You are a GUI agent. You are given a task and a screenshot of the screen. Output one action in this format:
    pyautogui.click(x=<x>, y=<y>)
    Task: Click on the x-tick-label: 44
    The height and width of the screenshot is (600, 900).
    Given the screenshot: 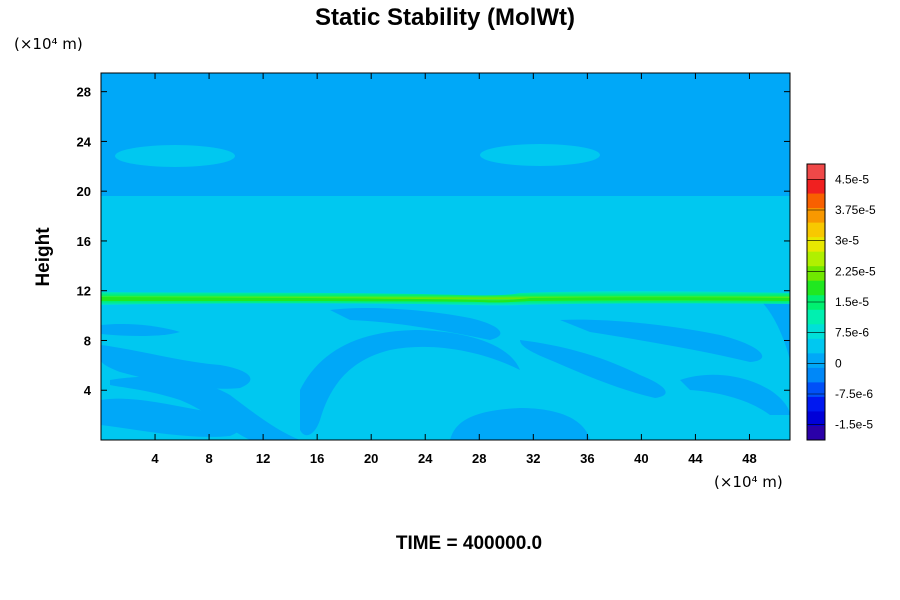 What is the action you would take?
    pyautogui.click(x=695, y=458)
    